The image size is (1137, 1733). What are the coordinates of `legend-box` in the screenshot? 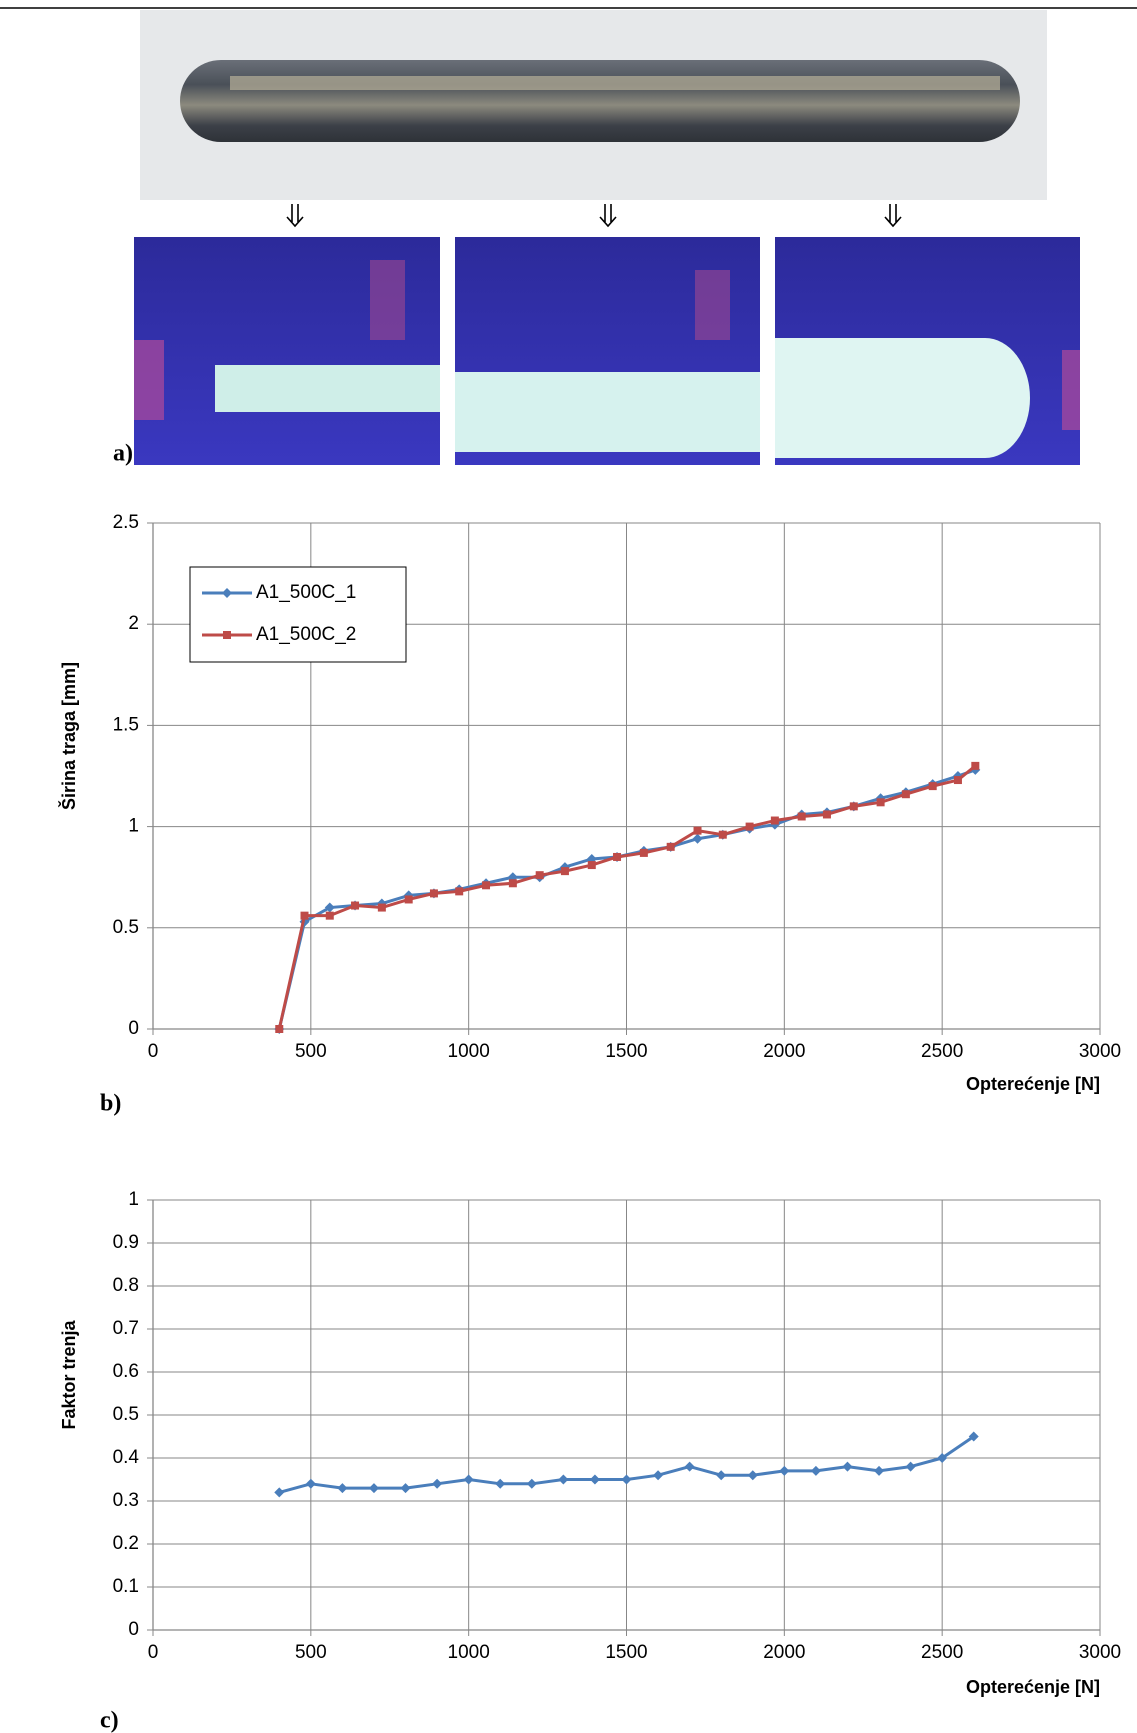 It's located at (298, 614).